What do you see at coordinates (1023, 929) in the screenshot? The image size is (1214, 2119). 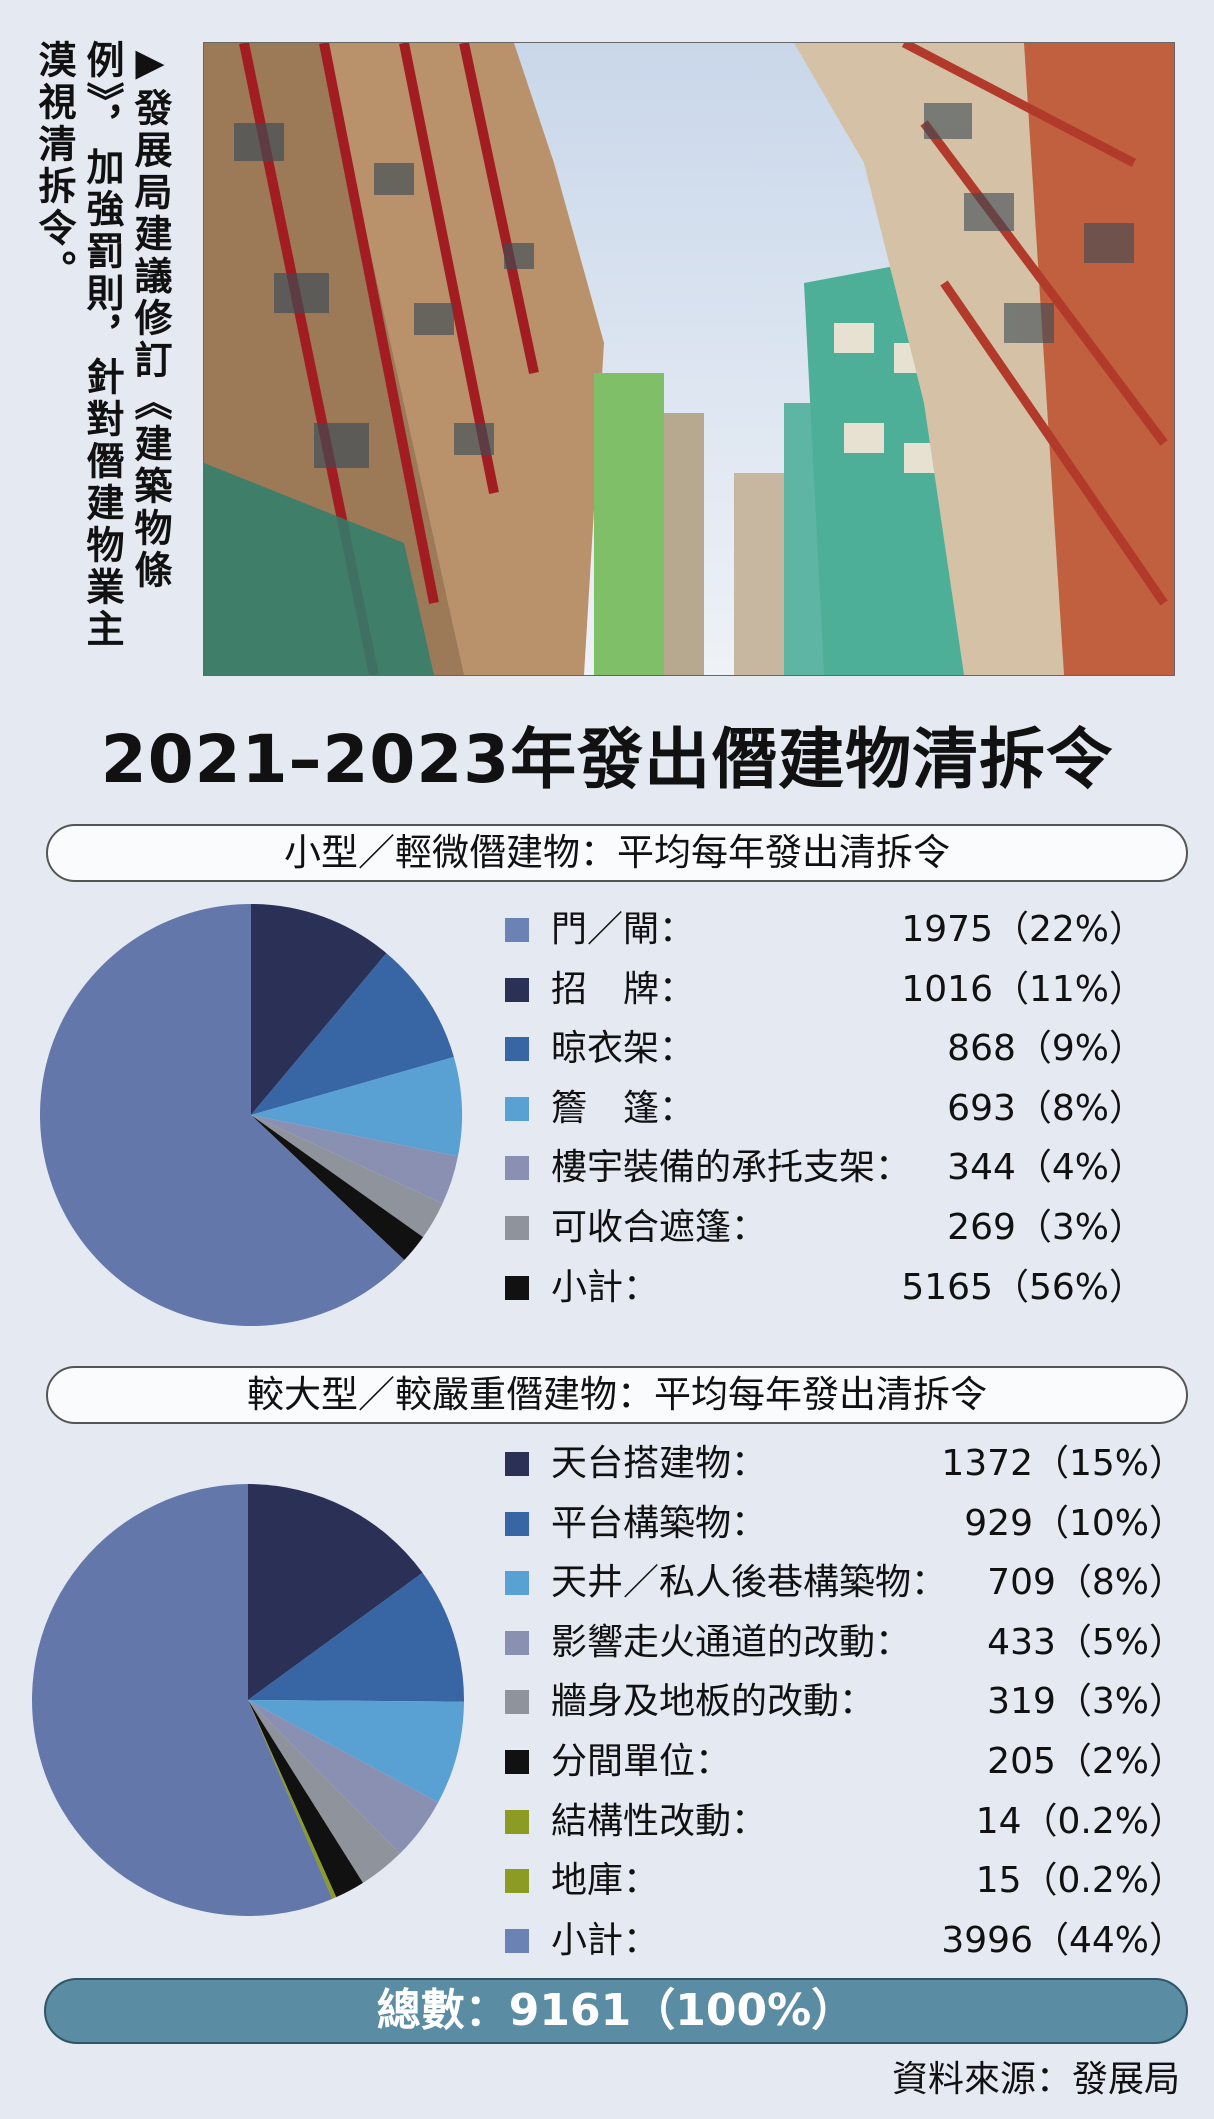 I see `legend-value: 1975（22%）` at bounding box center [1023, 929].